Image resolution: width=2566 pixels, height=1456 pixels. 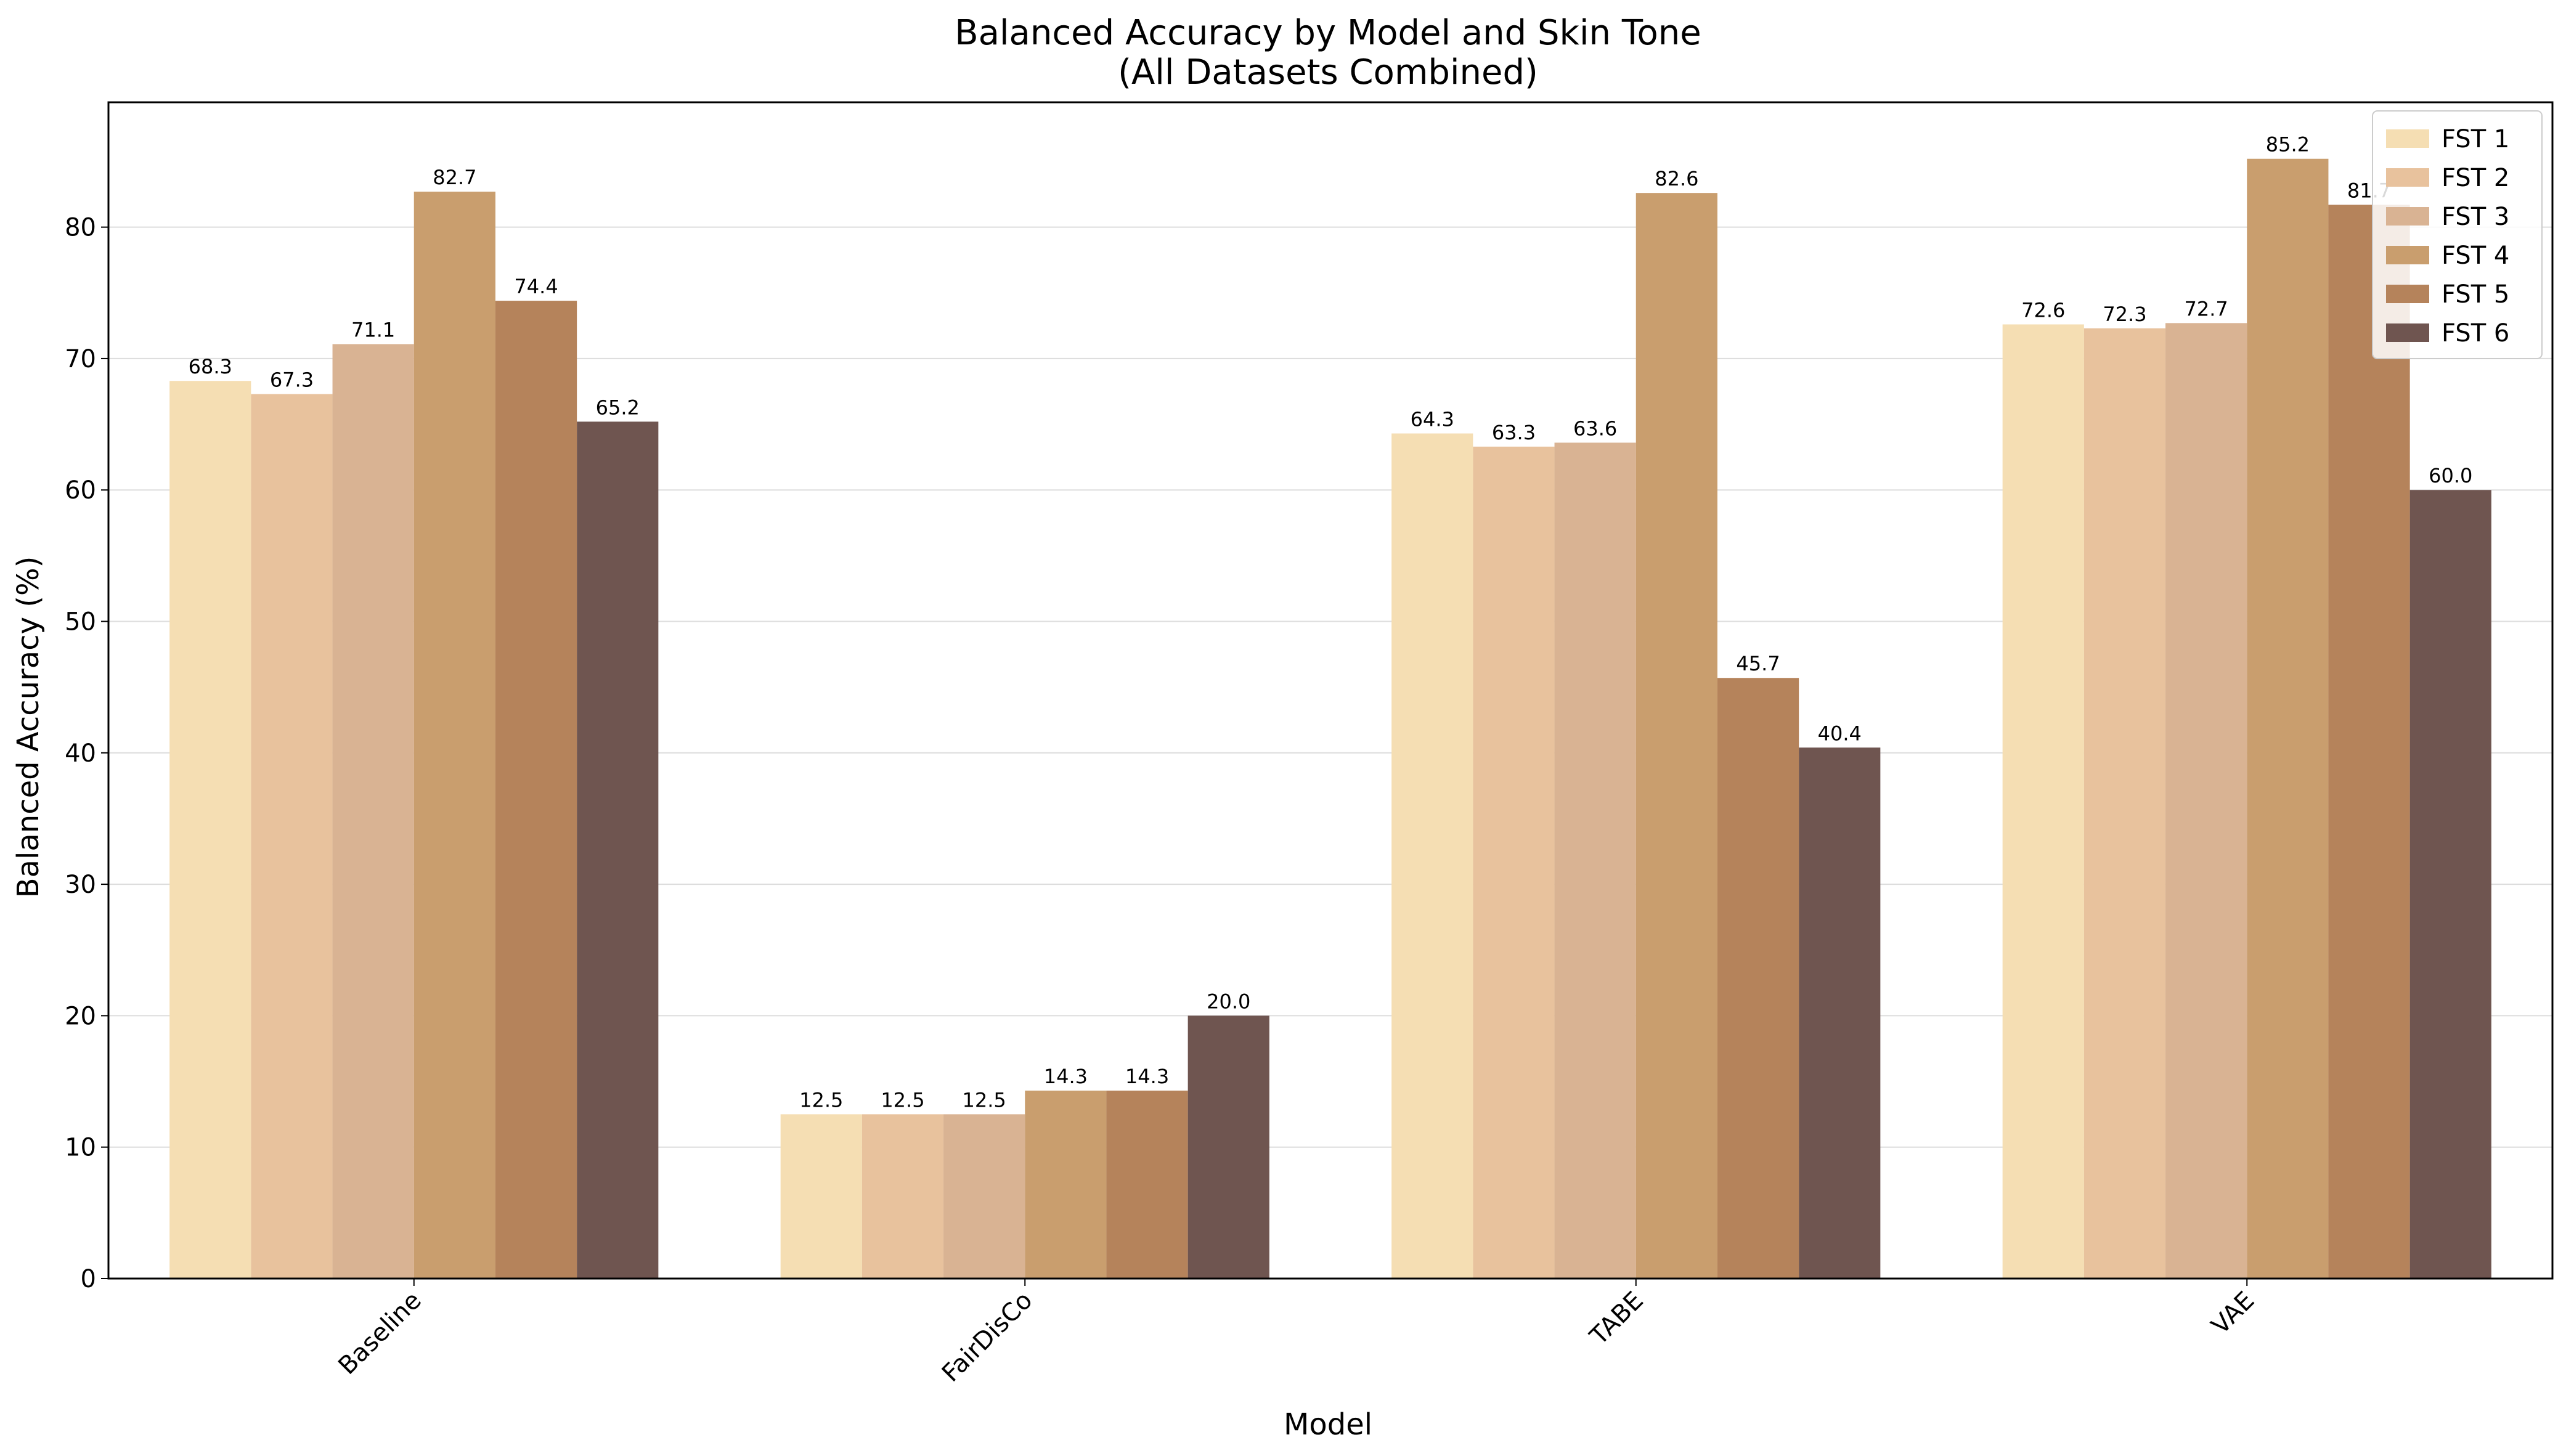 I want to click on y-tick-label: 20, so click(x=80, y=1016).